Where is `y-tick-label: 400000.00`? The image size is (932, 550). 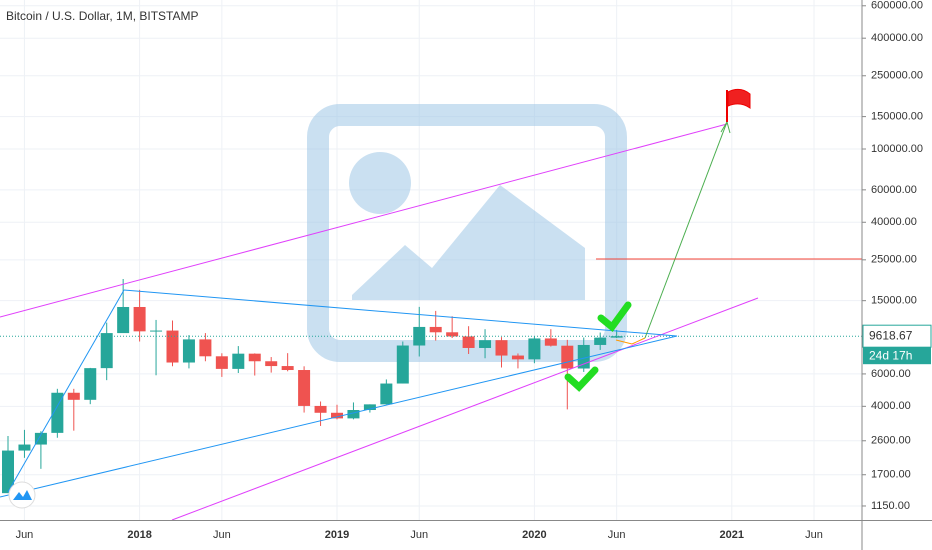
y-tick-label: 400000.00 is located at coordinates (897, 38).